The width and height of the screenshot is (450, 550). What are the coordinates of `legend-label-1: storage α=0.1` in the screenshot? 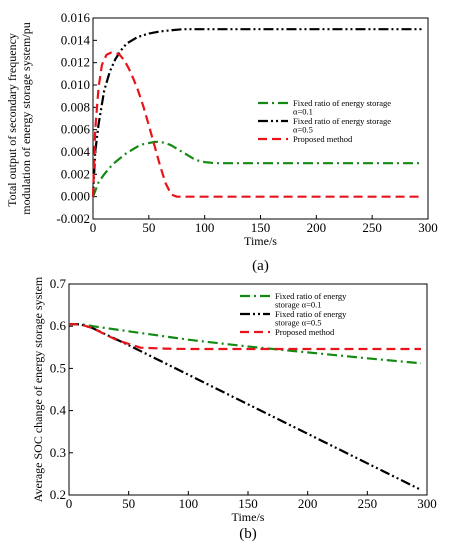 It's located at (298, 305).